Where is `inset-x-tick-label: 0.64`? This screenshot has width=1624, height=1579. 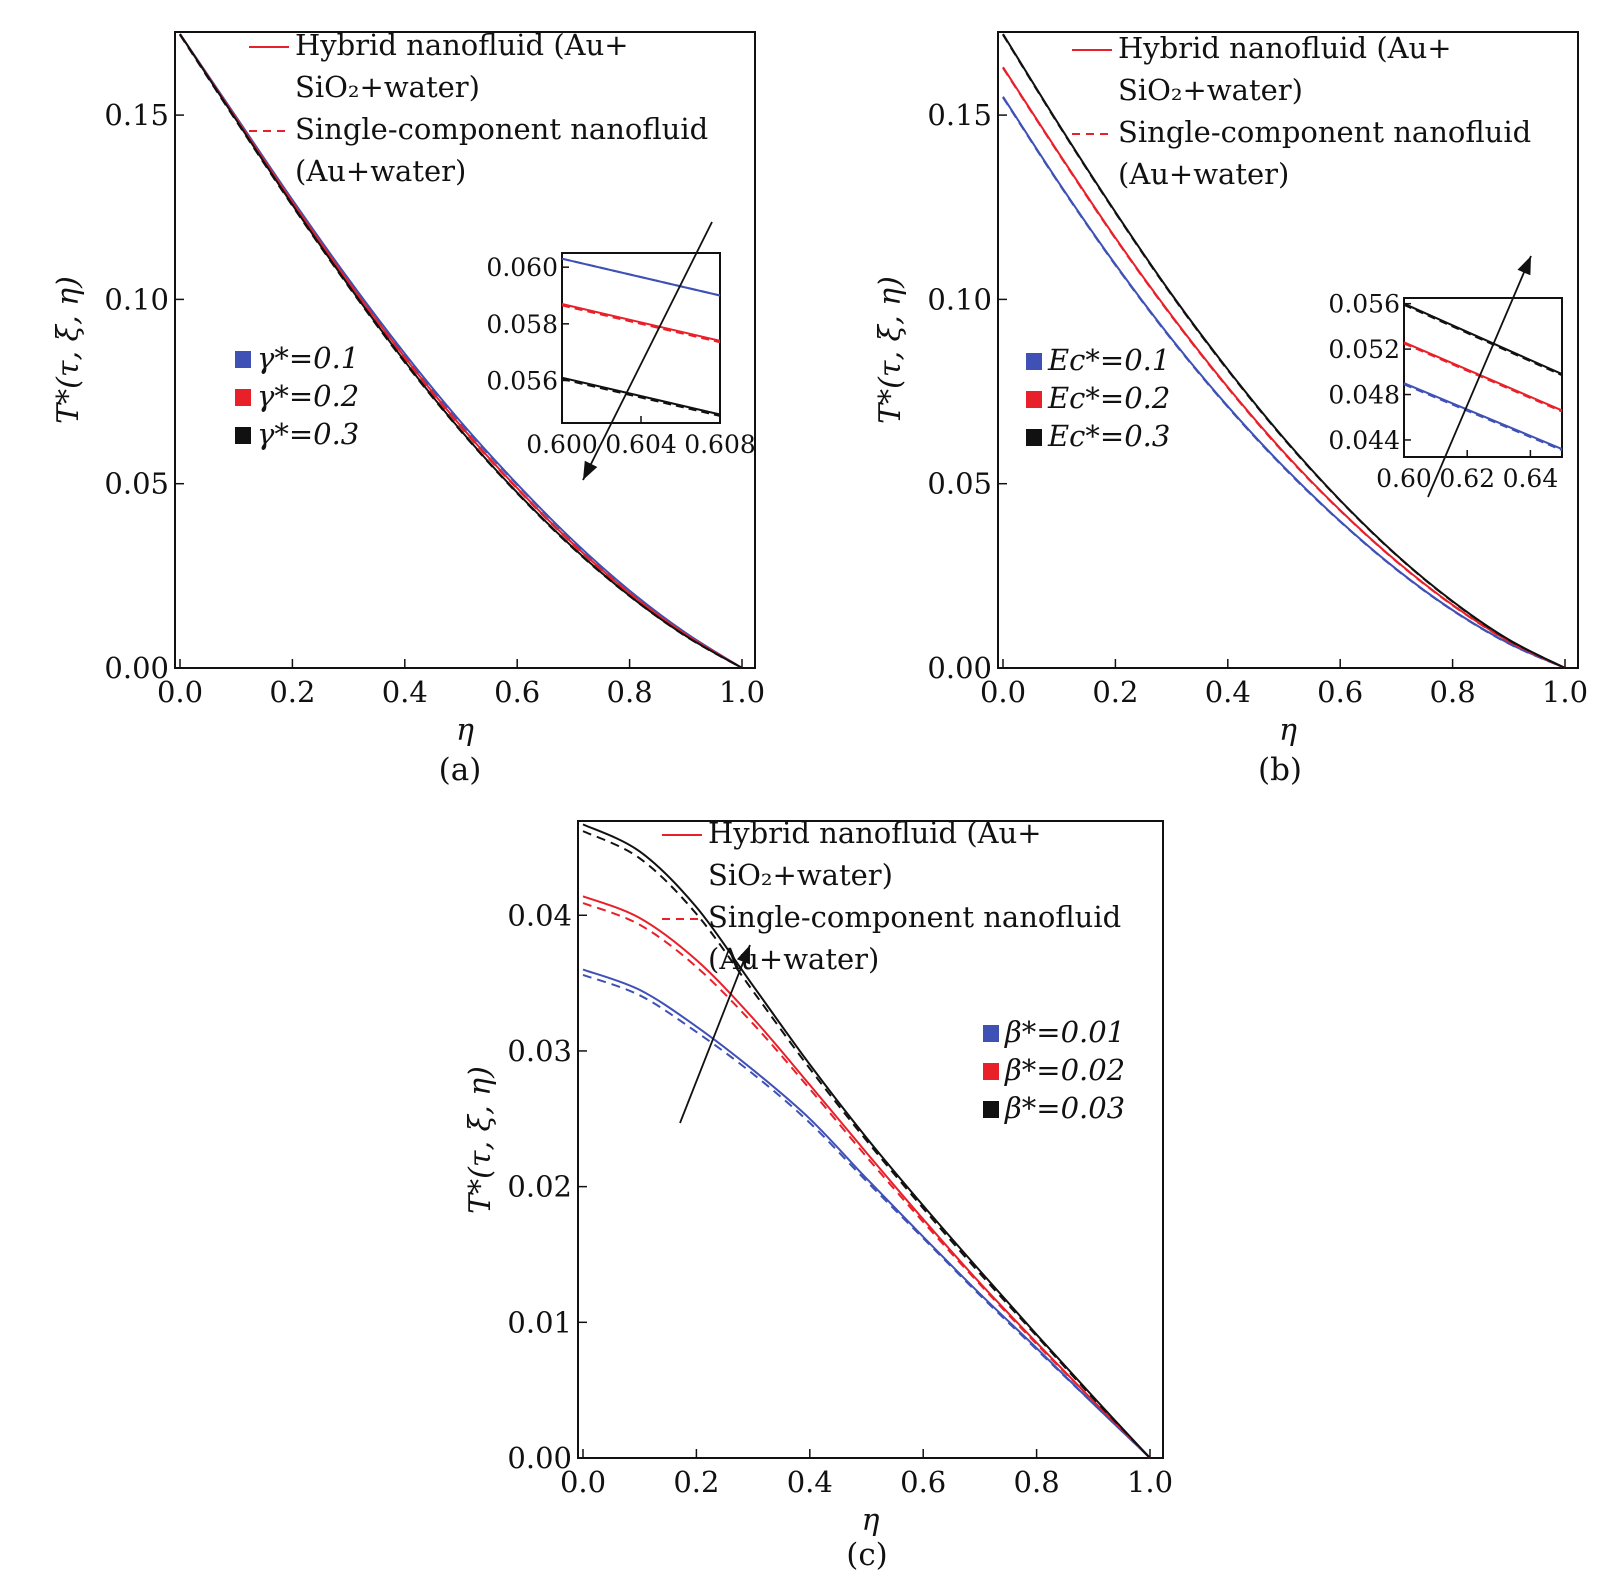 inset-x-tick-label: 0.64 is located at coordinates (1531, 478).